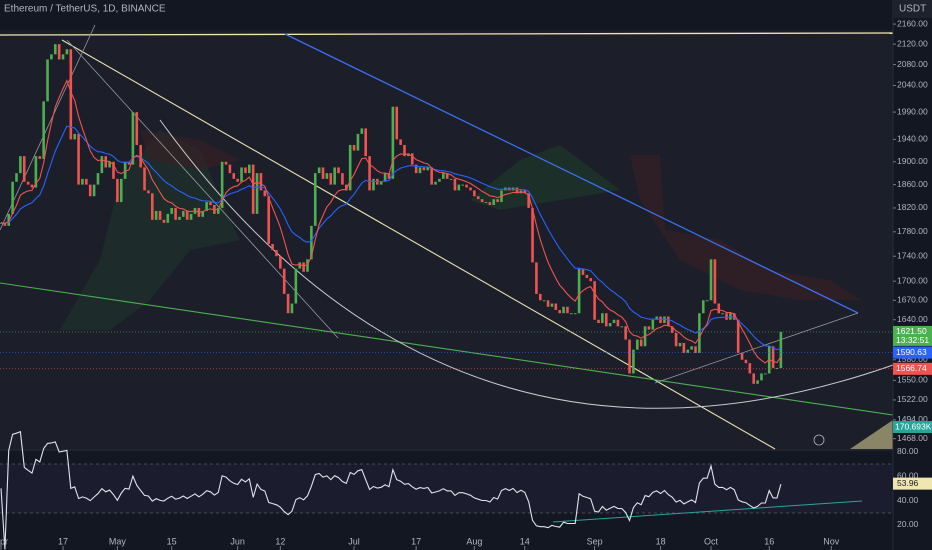 This screenshot has width=932, height=550. What do you see at coordinates (525, 541) in the screenshot?
I see `x-tick-label: 14` at bounding box center [525, 541].